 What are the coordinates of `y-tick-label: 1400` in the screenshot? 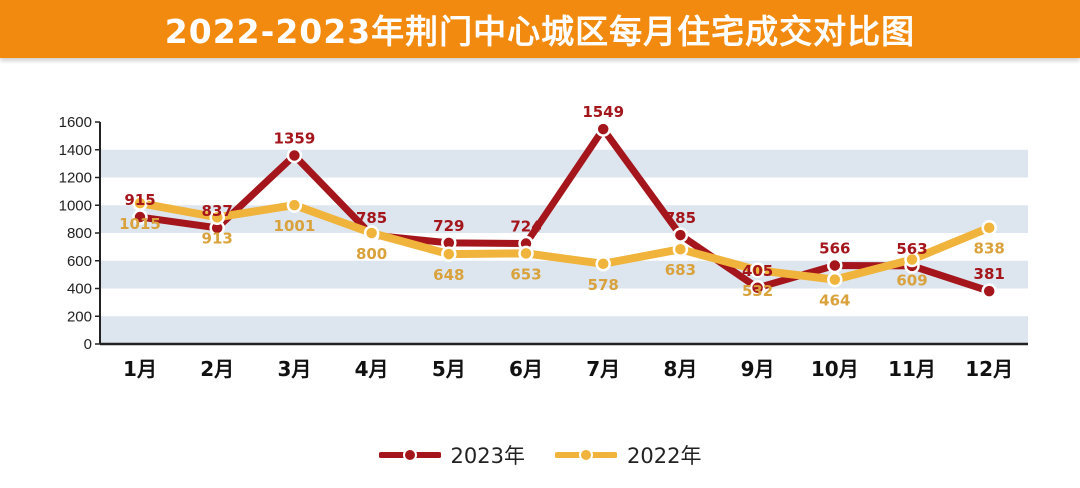 It's located at (75, 150).